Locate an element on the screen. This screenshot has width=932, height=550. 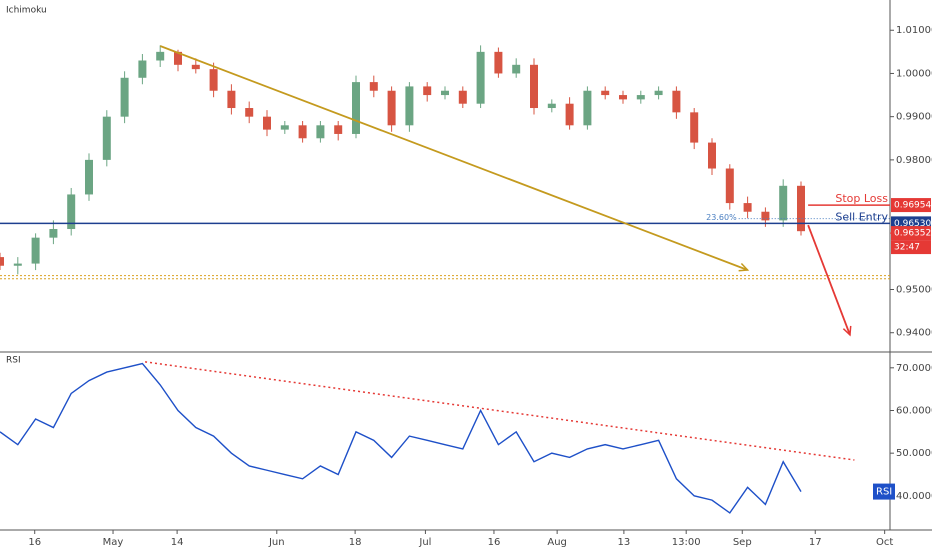
x-tick-label: 13 is located at coordinates (624, 542).